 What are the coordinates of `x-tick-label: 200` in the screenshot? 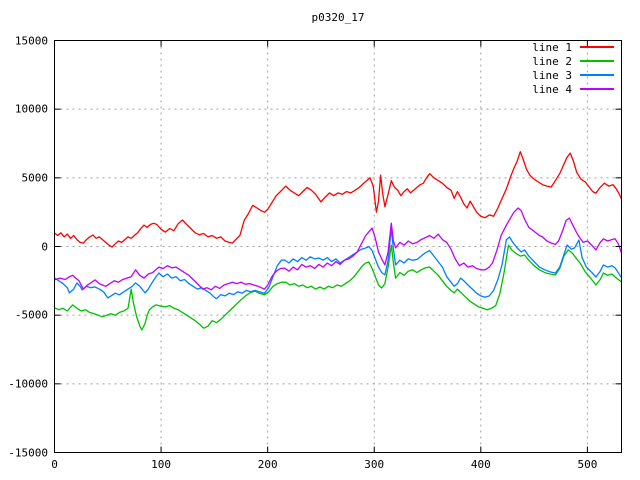 It's located at (267, 464).